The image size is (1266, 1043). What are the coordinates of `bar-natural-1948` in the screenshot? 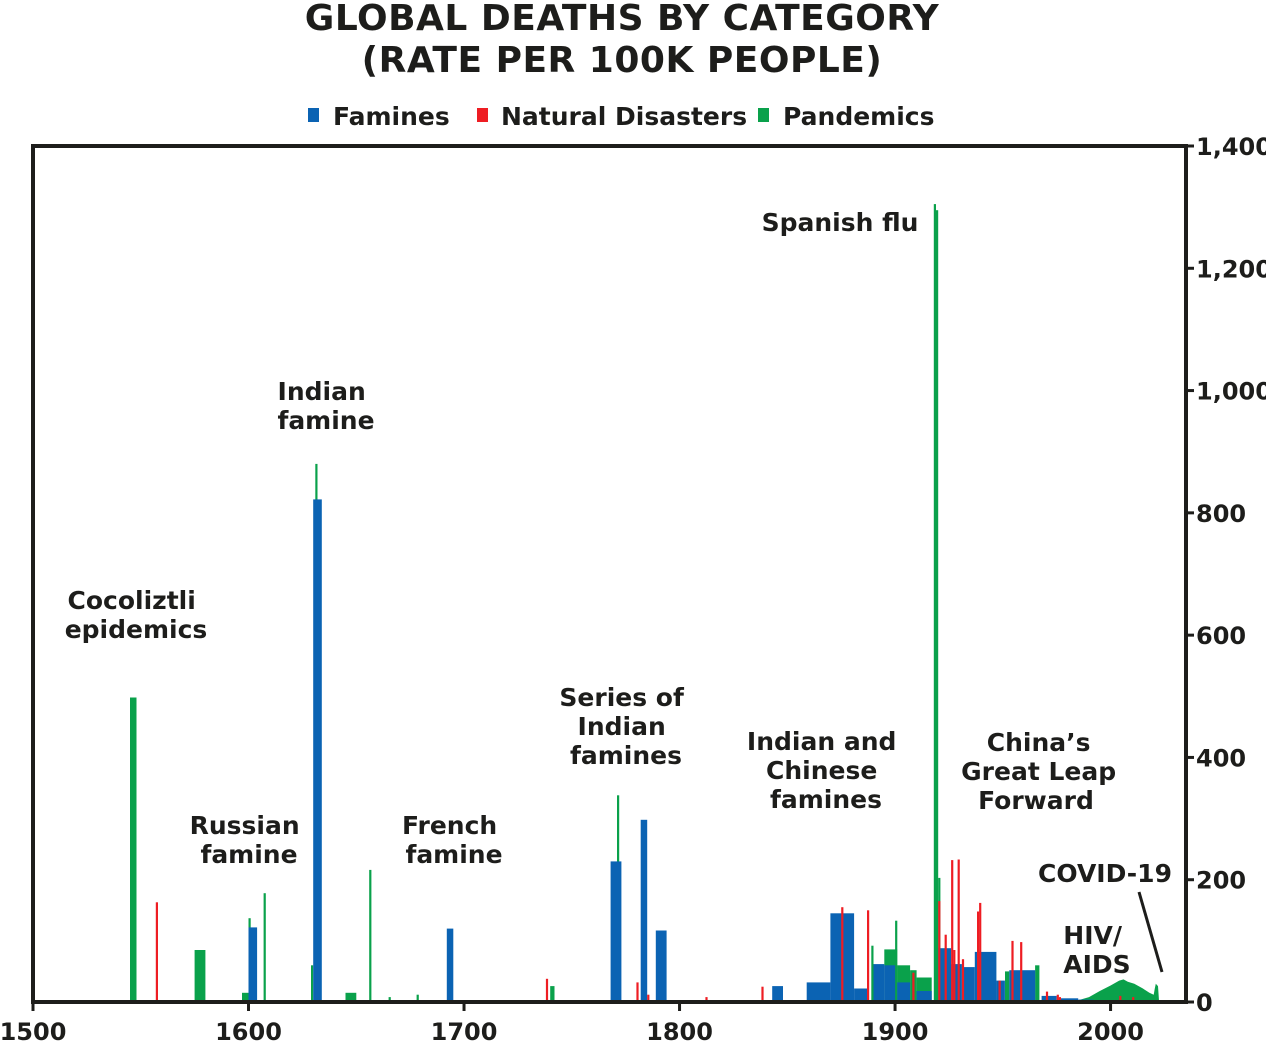 It's located at (999, 991).